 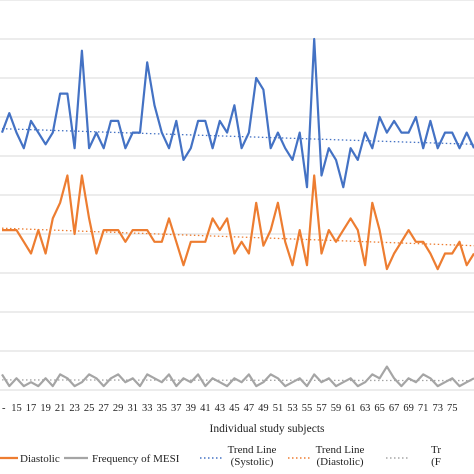 I want to click on x-tick-label: 47, so click(x=249, y=408).